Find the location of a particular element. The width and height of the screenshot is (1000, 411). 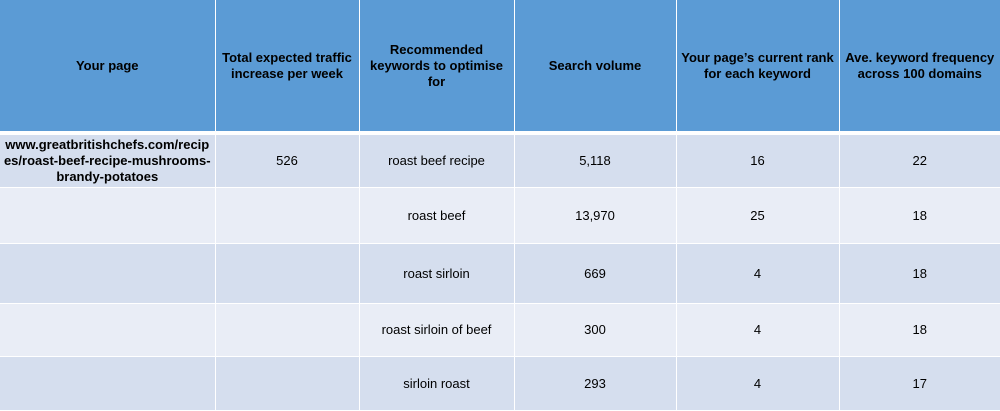

search-volume-cell: 300 is located at coordinates (595, 330).